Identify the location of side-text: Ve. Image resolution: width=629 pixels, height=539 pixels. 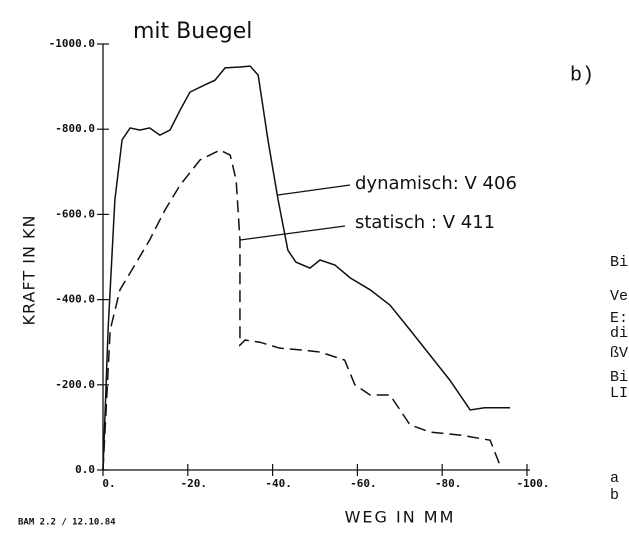
(619, 296).